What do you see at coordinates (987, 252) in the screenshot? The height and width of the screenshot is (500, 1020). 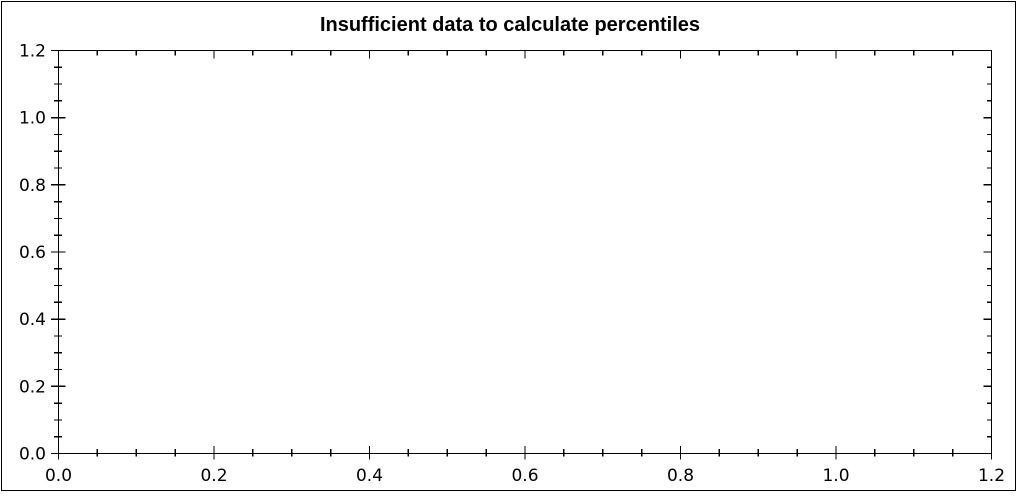 I see `right-mirror-axis` at bounding box center [987, 252].